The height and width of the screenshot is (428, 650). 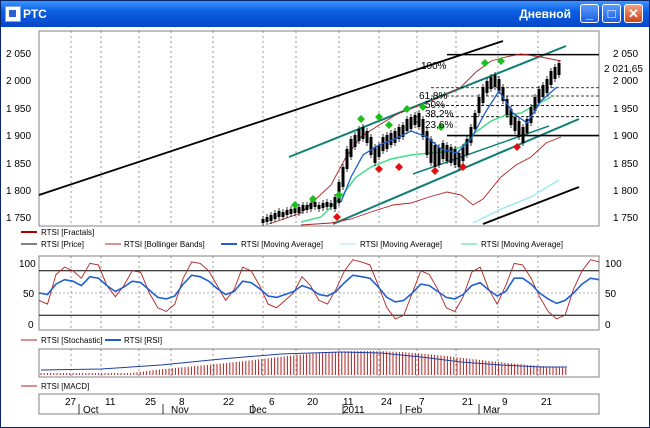 I want to click on time-axis-panel, so click(x=319, y=404).